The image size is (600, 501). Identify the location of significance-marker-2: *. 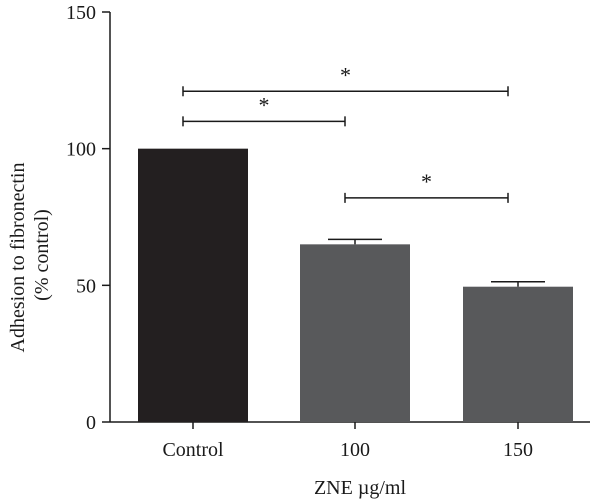
(426, 181).